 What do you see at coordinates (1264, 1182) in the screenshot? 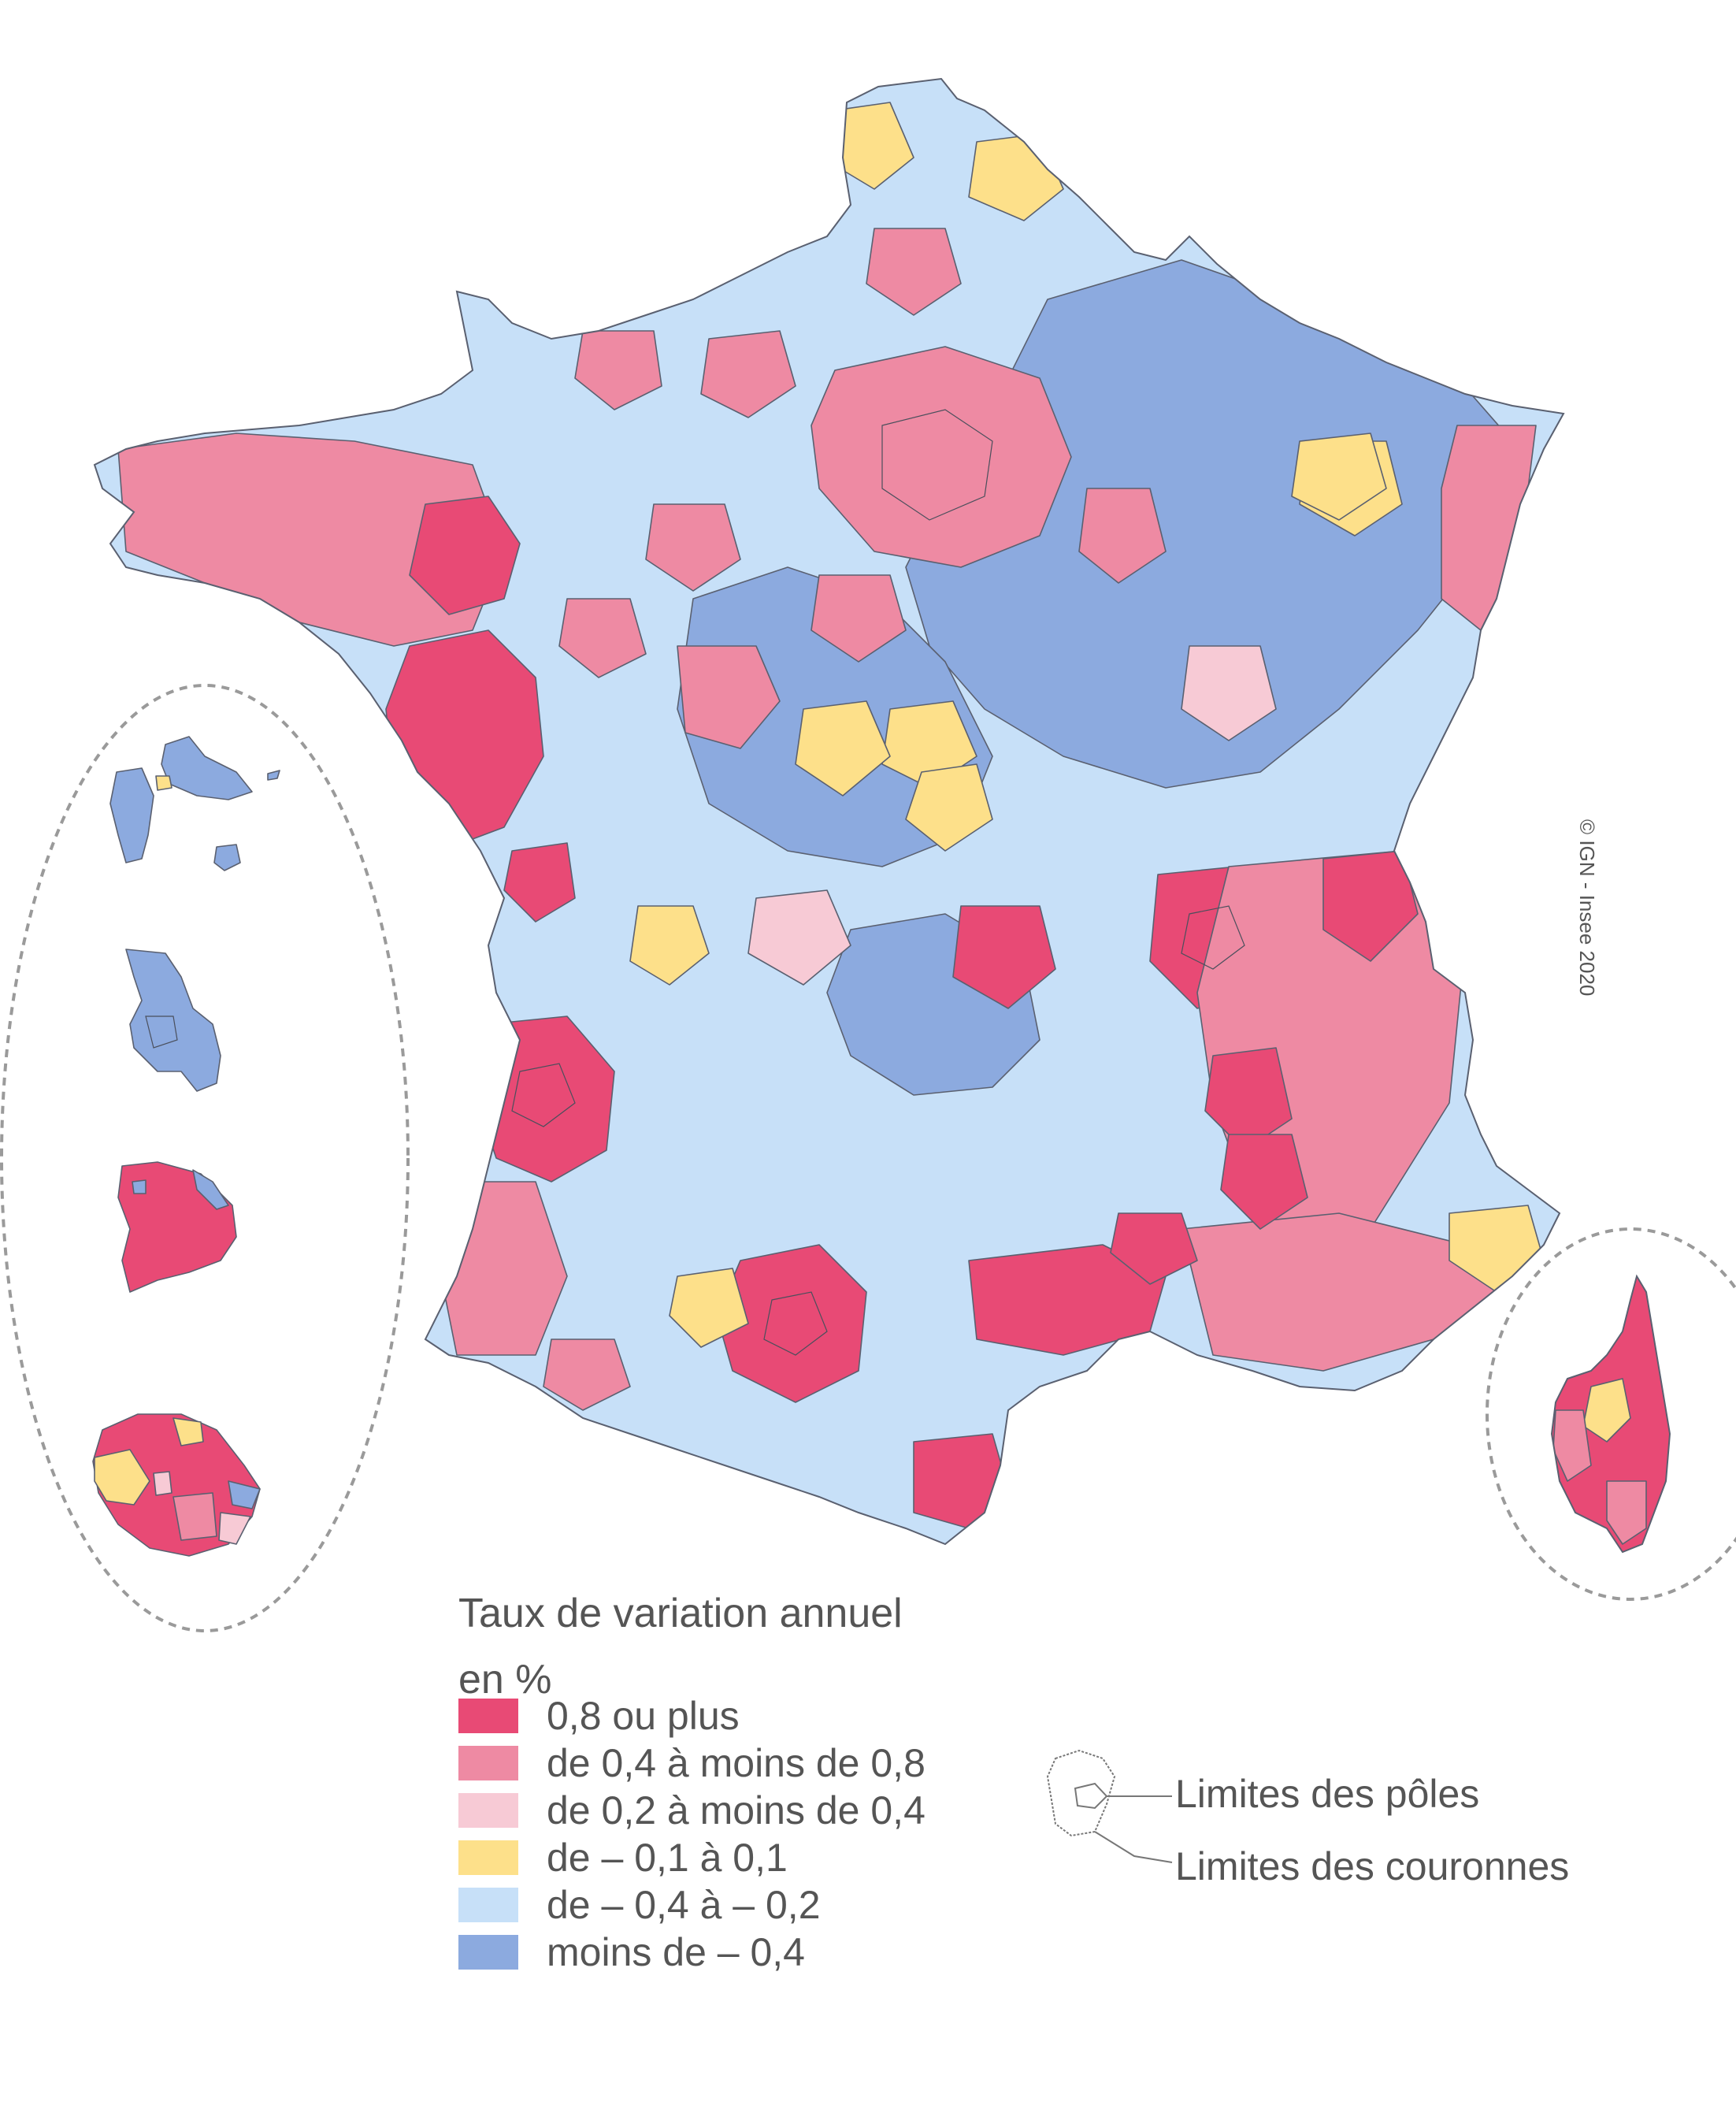
I see `rhone-valley-area` at bounding box center [1264, 1182].